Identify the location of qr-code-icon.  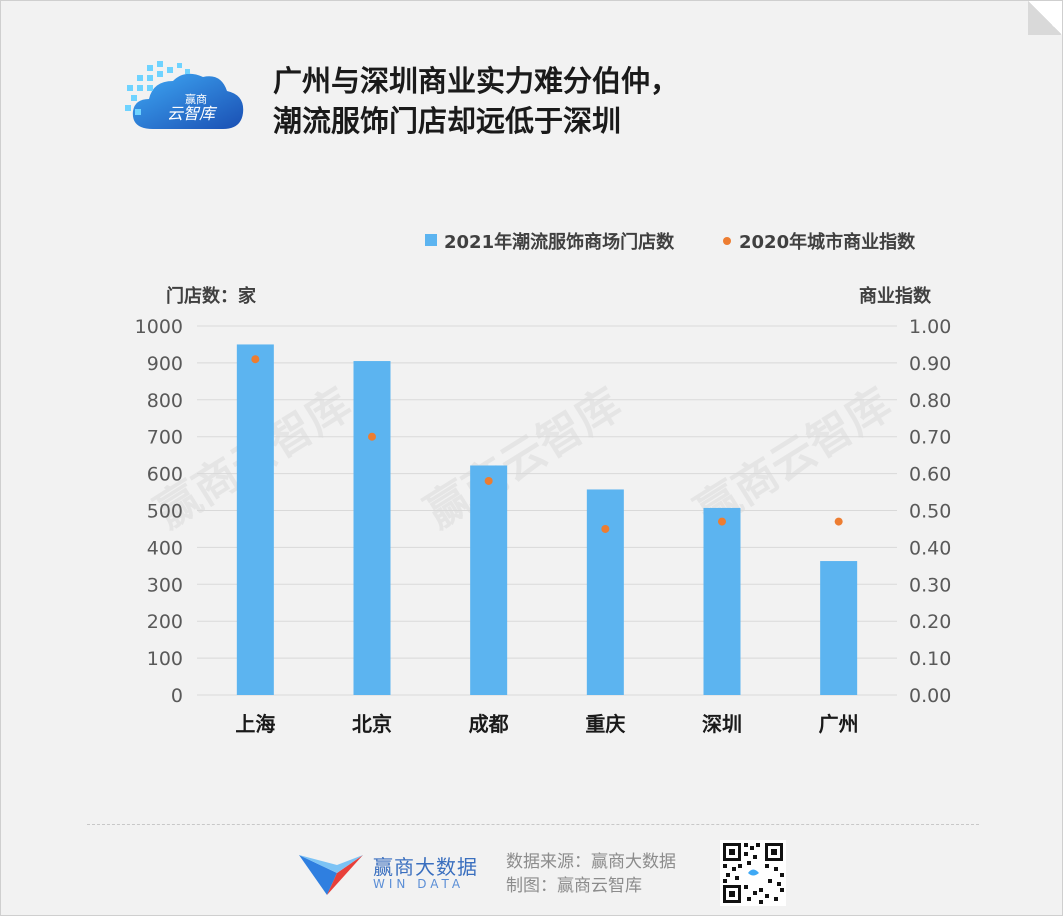
(753, 873).